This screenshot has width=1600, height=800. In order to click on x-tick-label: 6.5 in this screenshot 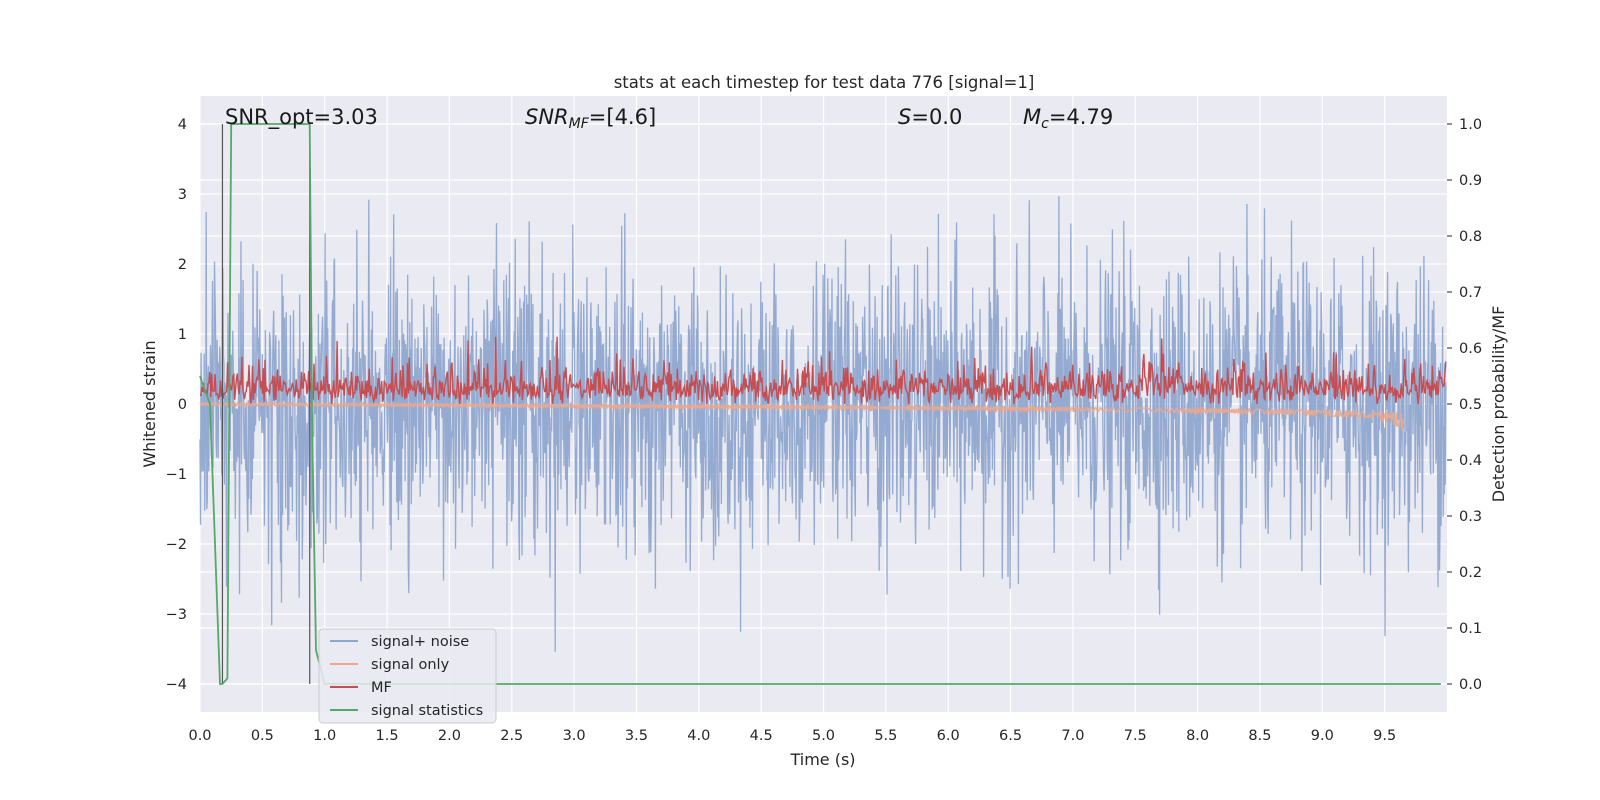, I will do `click(1010, 736)`.